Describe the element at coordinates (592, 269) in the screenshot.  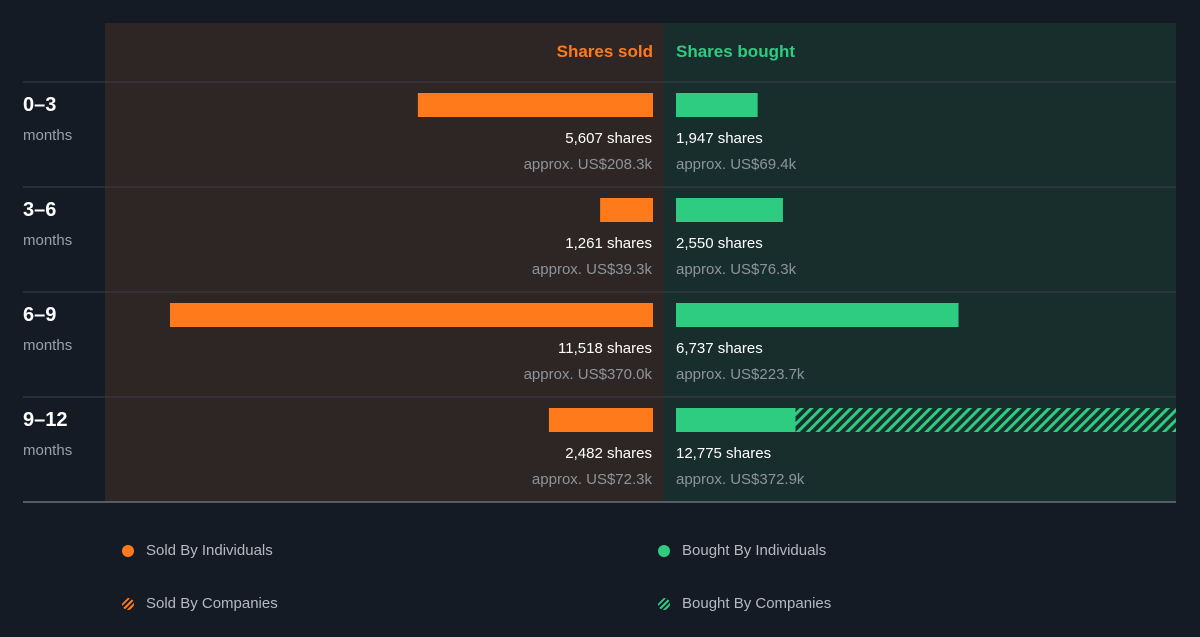
I see `sold-value-label: approx. US$39.3k` at that location.